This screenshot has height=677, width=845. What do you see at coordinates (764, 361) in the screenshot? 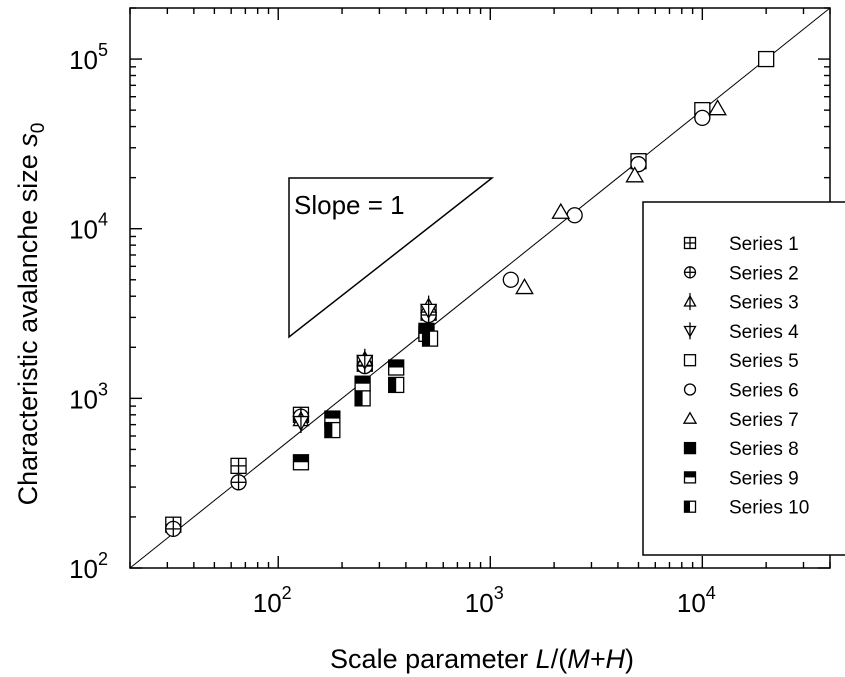
I see `legend-label: Series 5` at bounding box center [764, 361].